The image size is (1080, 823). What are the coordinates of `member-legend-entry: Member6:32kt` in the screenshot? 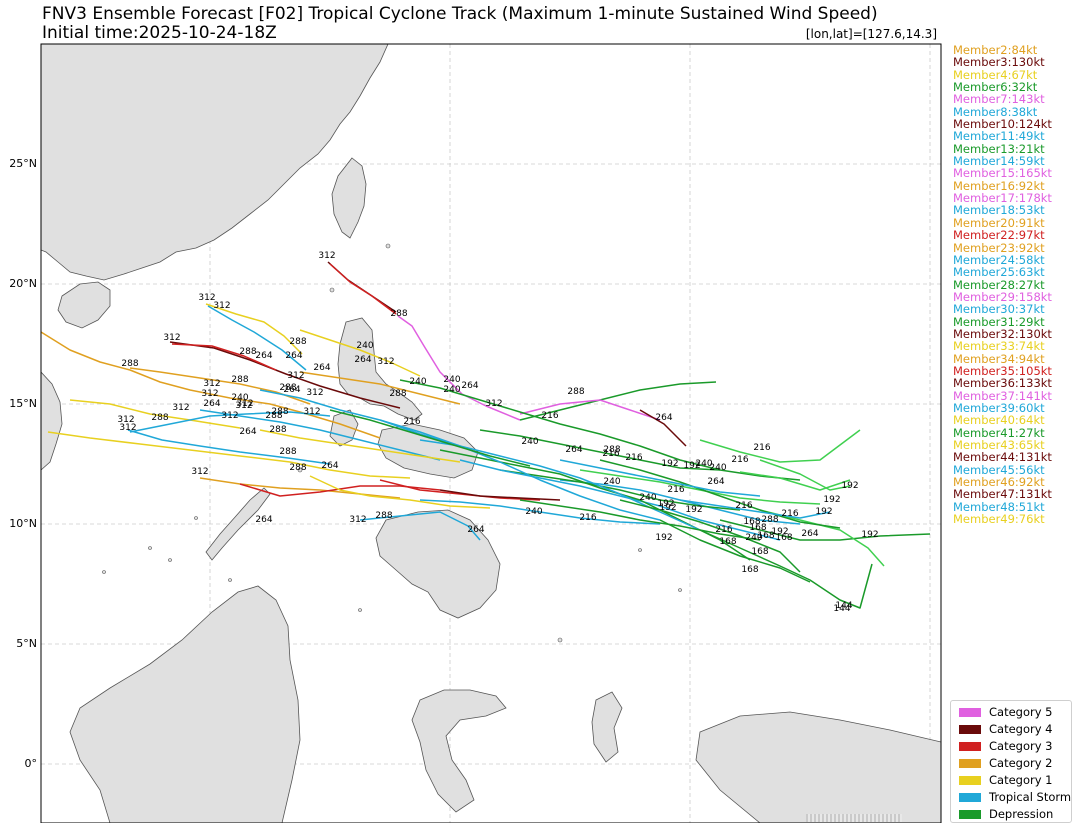 It's located at (995, 87).